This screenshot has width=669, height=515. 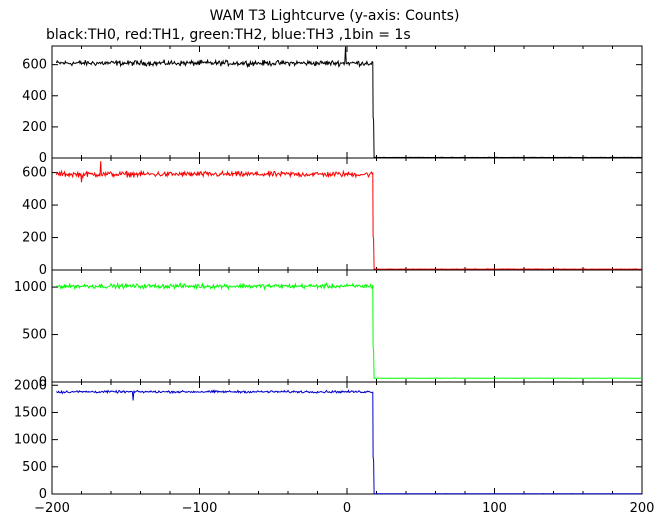 I want to click on y-tick-label: 2000, so click(x=30, y=385).